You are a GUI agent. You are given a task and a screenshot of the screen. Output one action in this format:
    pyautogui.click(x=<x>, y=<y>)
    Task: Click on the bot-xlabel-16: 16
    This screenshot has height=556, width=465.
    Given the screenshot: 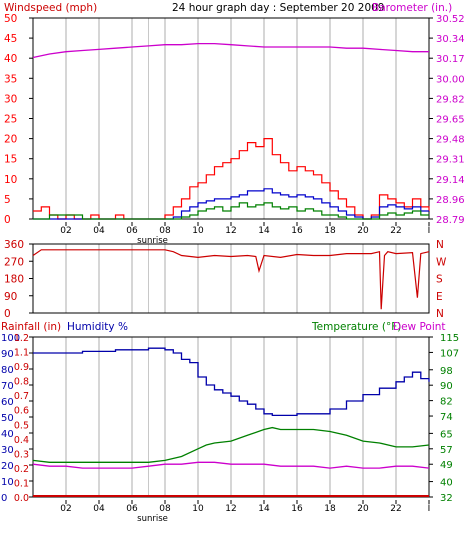 What is the action you would take?
    pyautogui.click(x=297, y=509)
    